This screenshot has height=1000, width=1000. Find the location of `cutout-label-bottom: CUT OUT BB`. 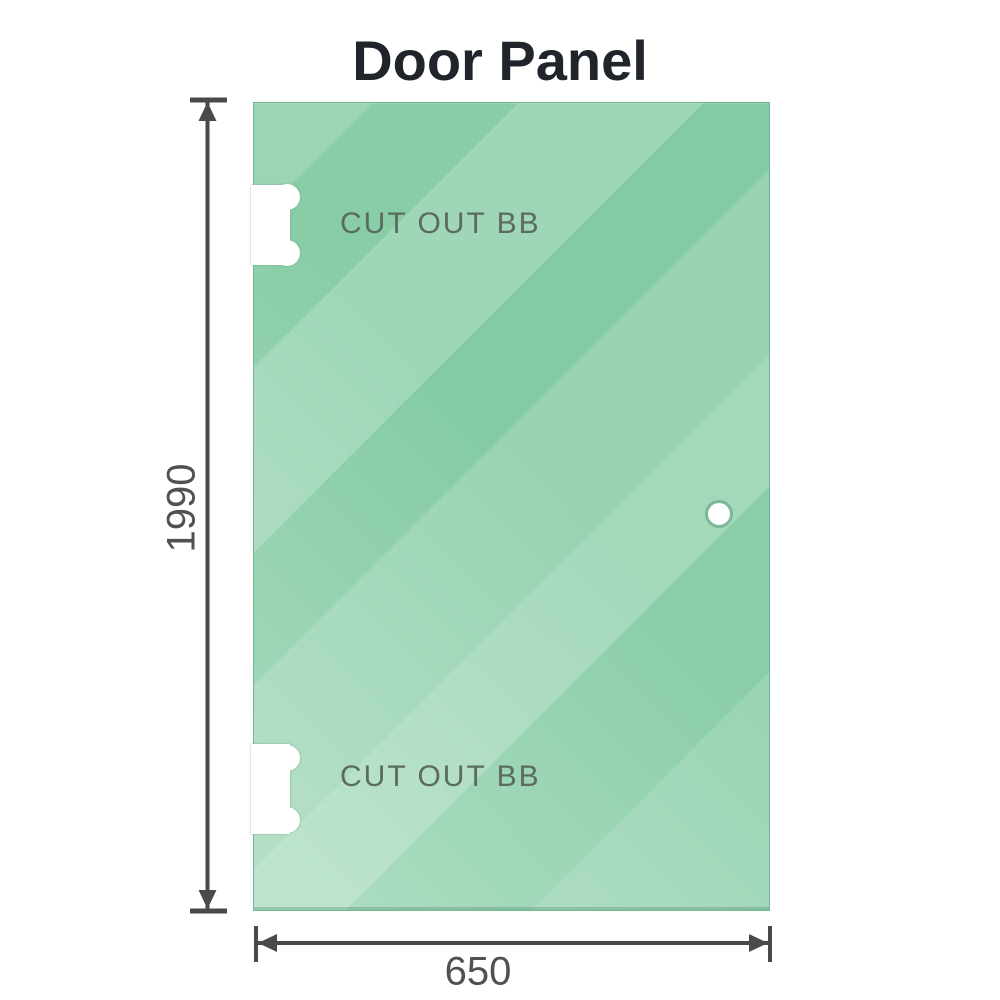

cutout-label-bottom: CUT OUT BB is located at coordinates (440, 776).